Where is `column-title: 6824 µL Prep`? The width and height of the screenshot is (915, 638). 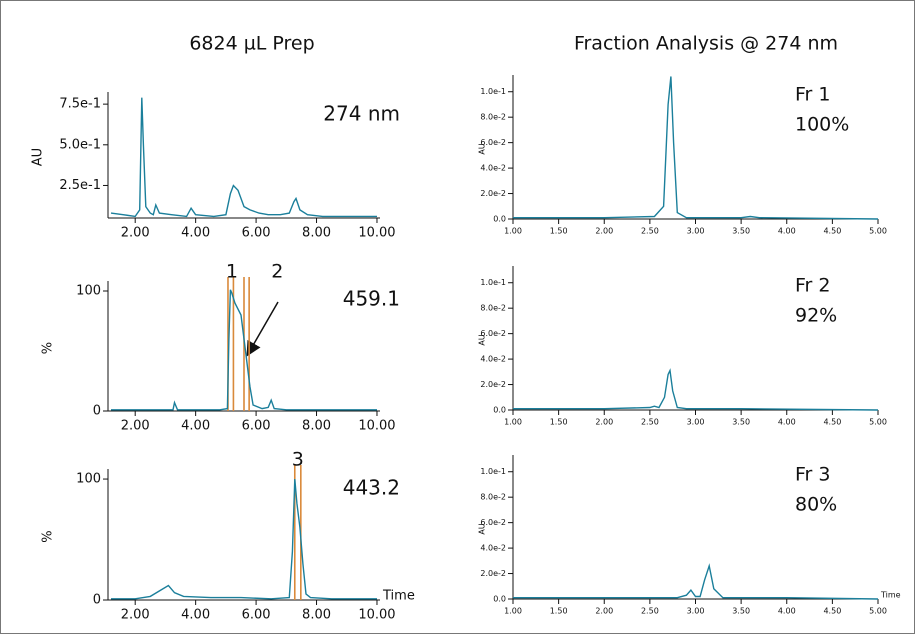 column-title: 6824 µL Prep is located at coordinates (251, 44).